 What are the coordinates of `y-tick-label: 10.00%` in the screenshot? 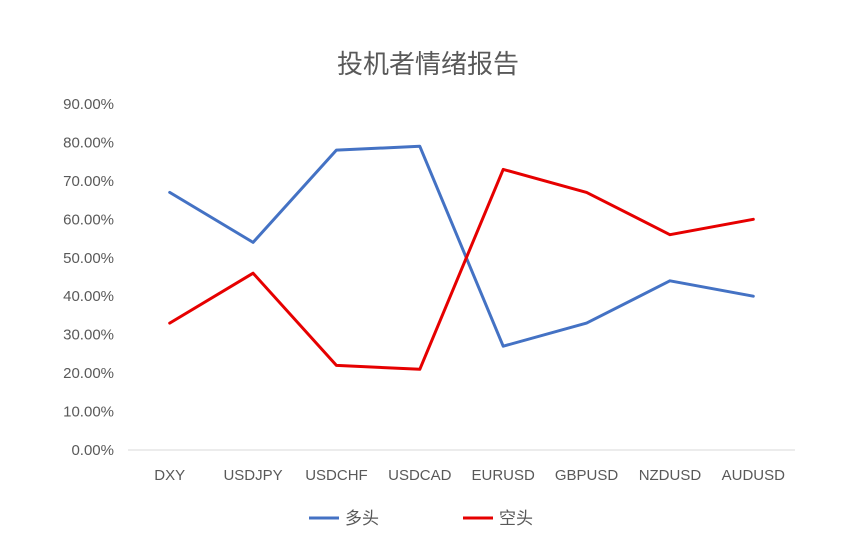 It's located at (88, 412).